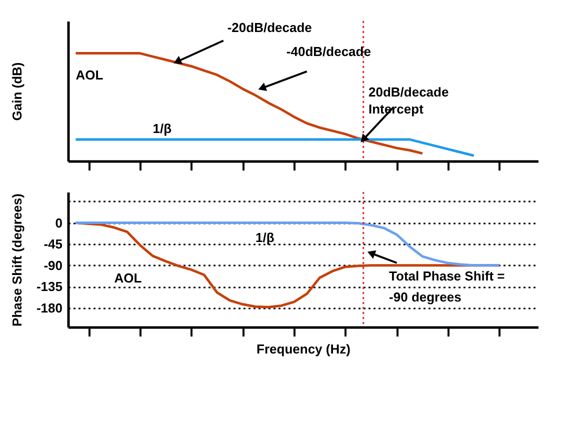 The image size is (585, 429). Describe the element at coordinates (53, 244) in the screenshot. I see `y-tick-label: -45` at that location.